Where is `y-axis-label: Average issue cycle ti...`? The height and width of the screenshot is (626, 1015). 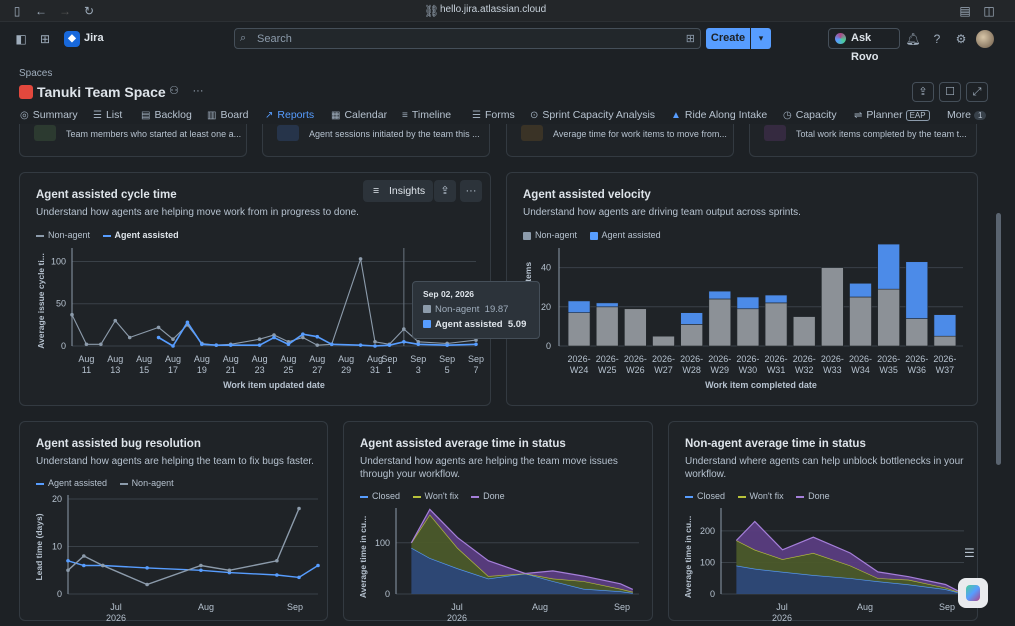
y-axis-label: Average issue cycle ti... is located at coordinates (41, 301).